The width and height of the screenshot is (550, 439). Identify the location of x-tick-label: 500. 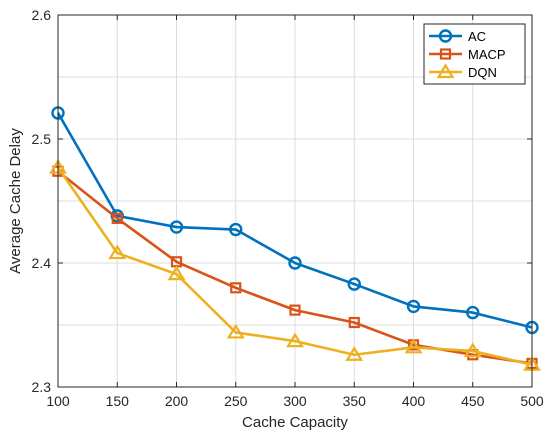
(532, 401).